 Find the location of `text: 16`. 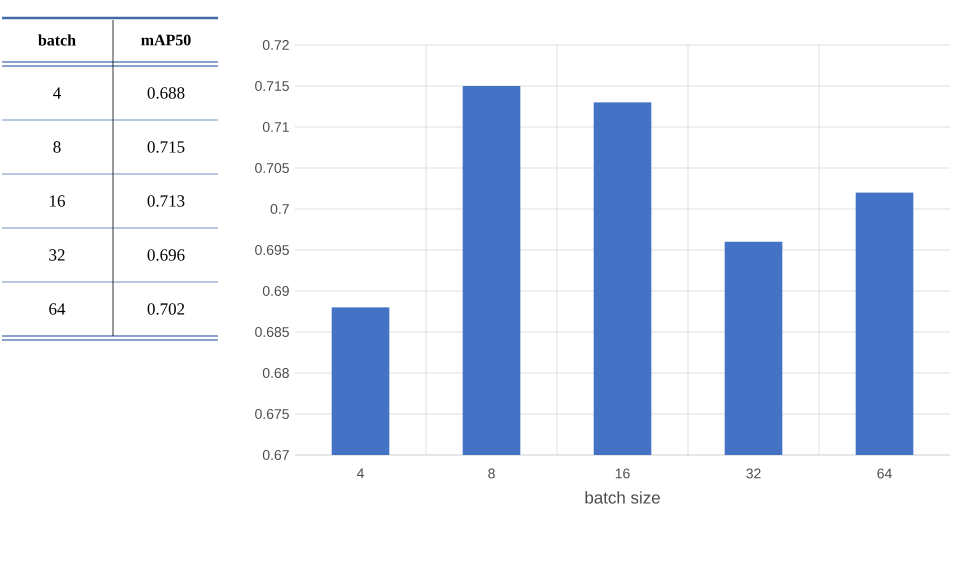

text: 16 is located at coordinates (57, 201).